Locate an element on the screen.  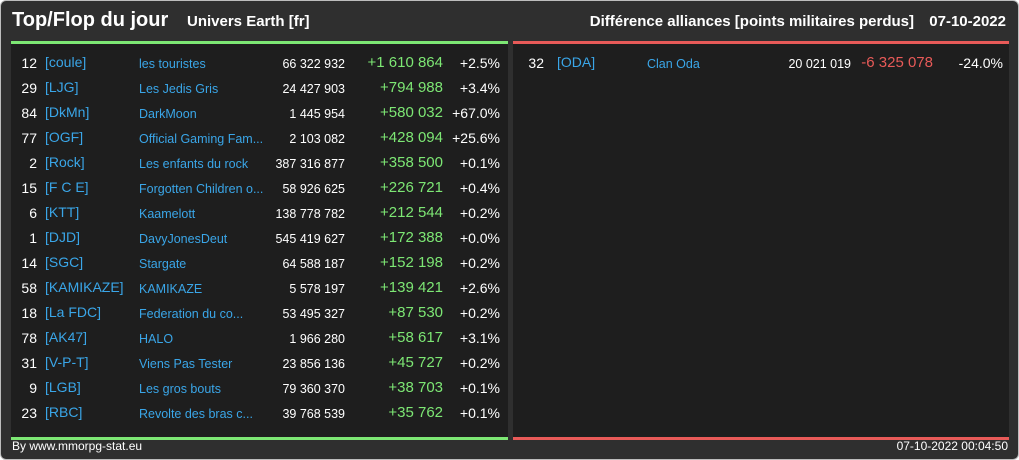
alliance-percent: +25.6% is located at coordinates (476, 138).